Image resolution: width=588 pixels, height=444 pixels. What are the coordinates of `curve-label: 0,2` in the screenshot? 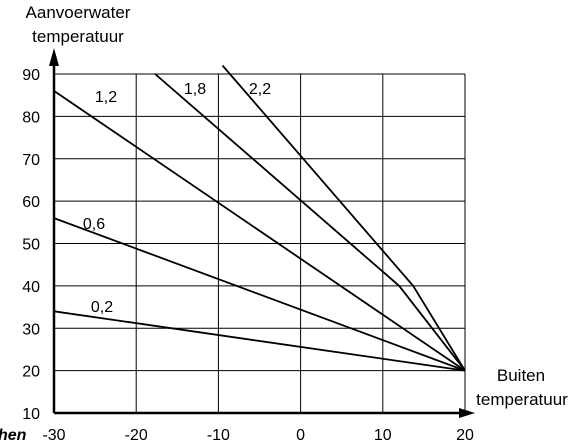 It's located at (102, 307).